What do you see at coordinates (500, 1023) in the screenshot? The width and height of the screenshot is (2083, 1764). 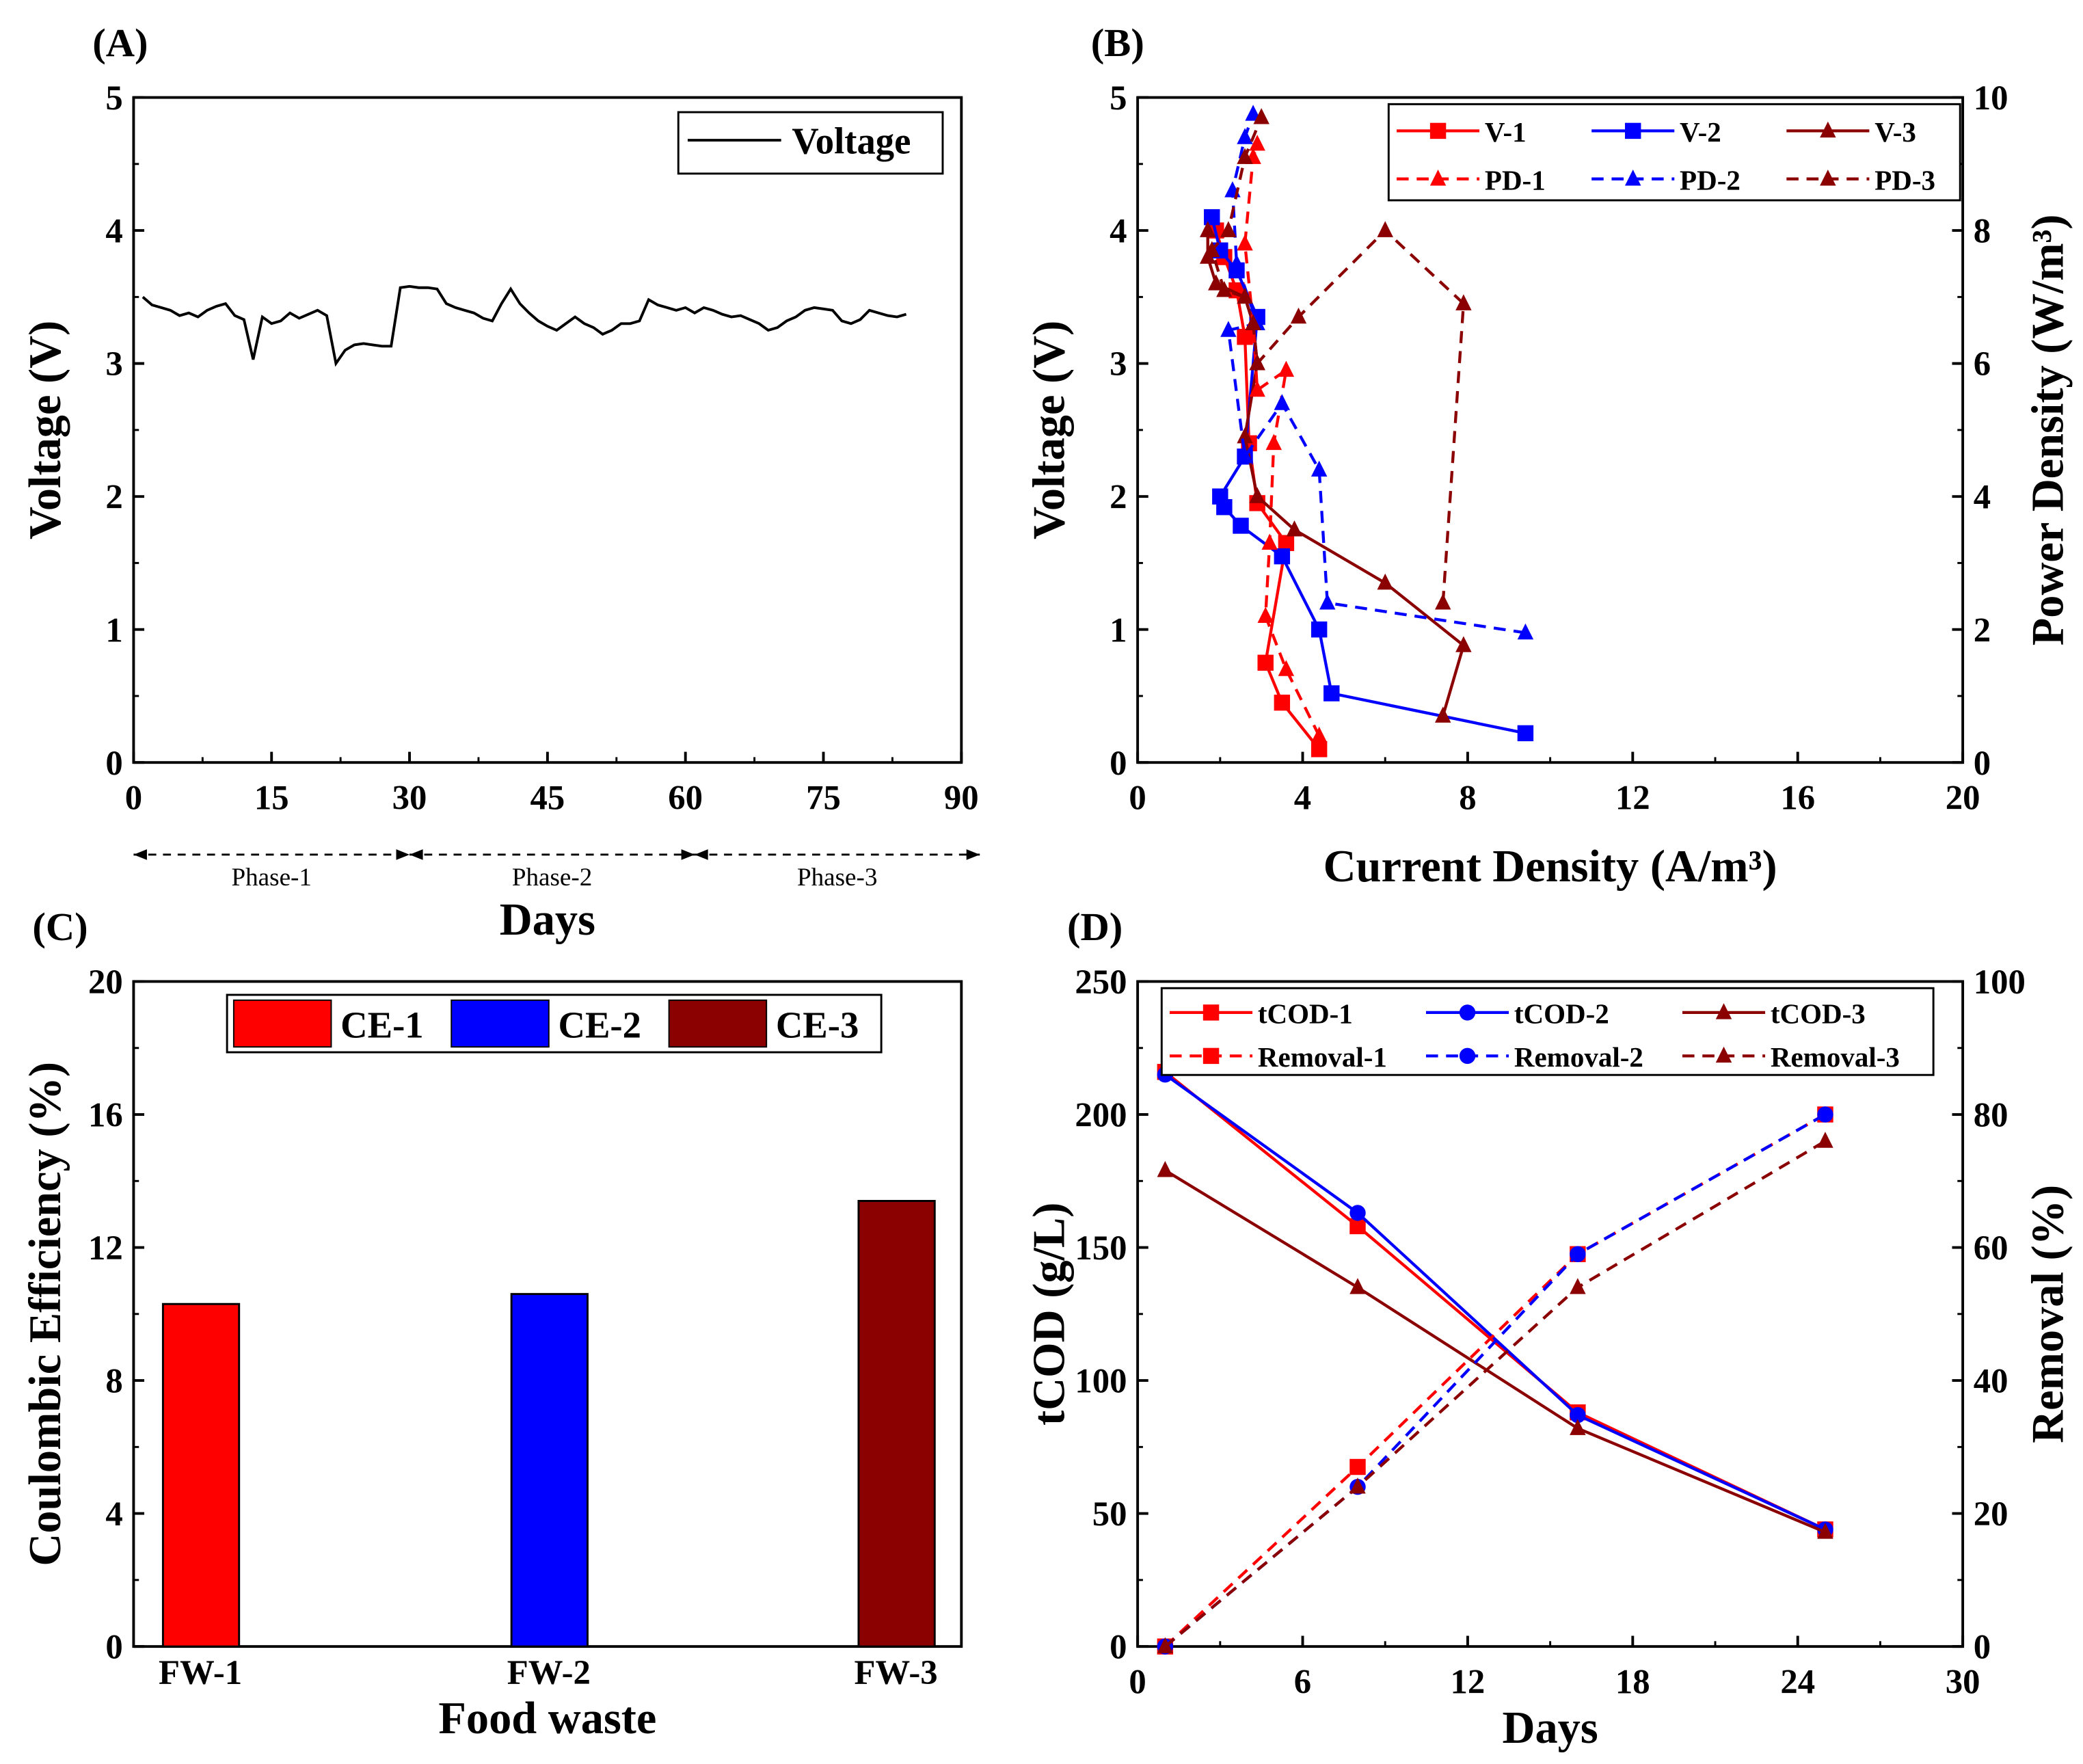 I see `legend-swatch` at bounding box center [500, 1023].